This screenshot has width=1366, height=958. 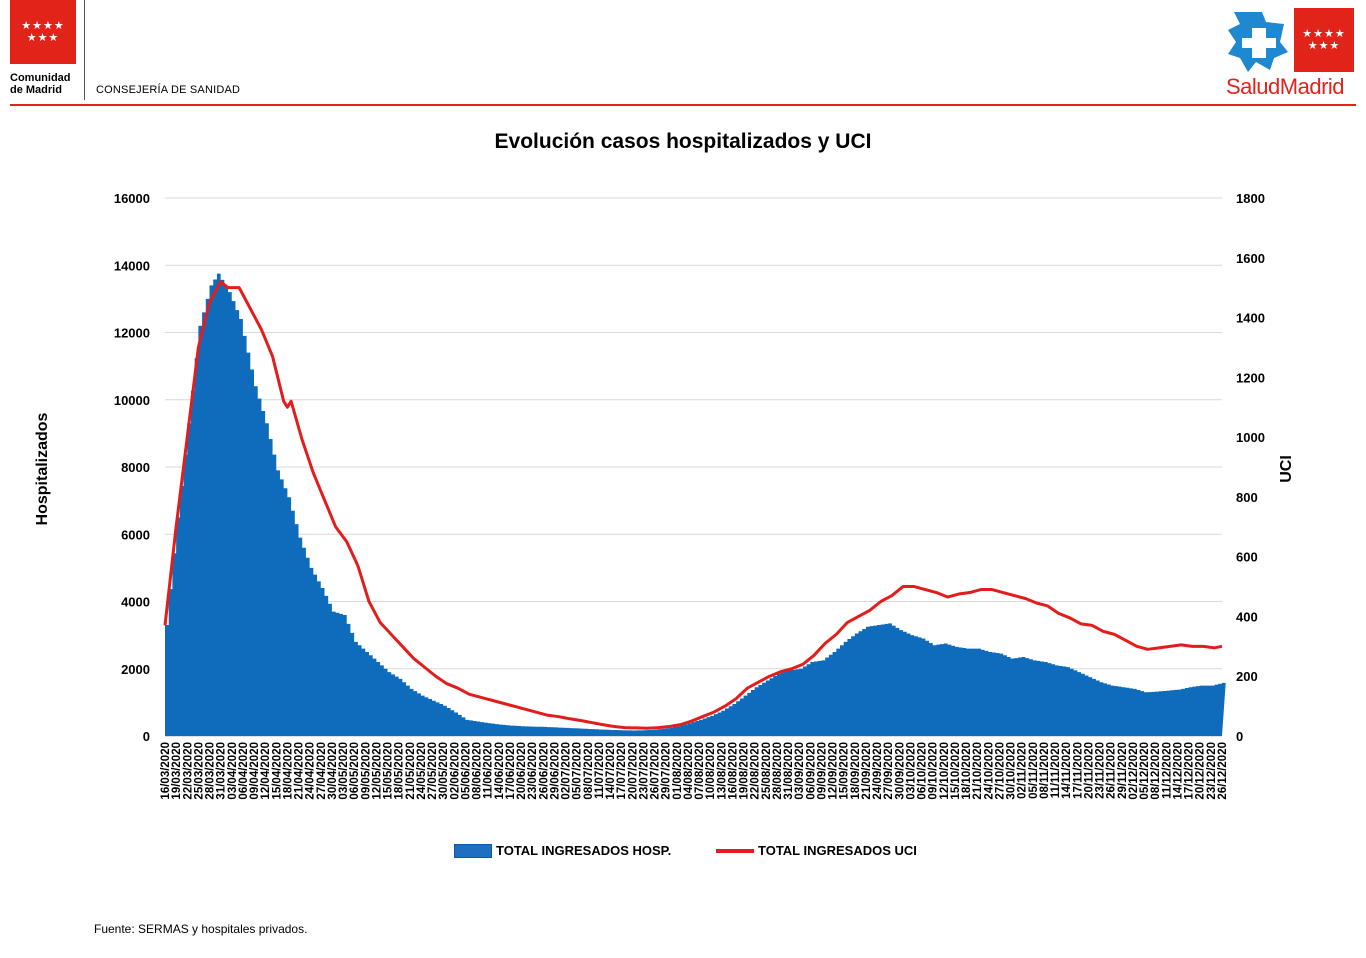 What do you see at coordinates (934, 771) in the screenshot?
I see `x-tick-label: 09/10/2020` at bounding box center [934, 771].